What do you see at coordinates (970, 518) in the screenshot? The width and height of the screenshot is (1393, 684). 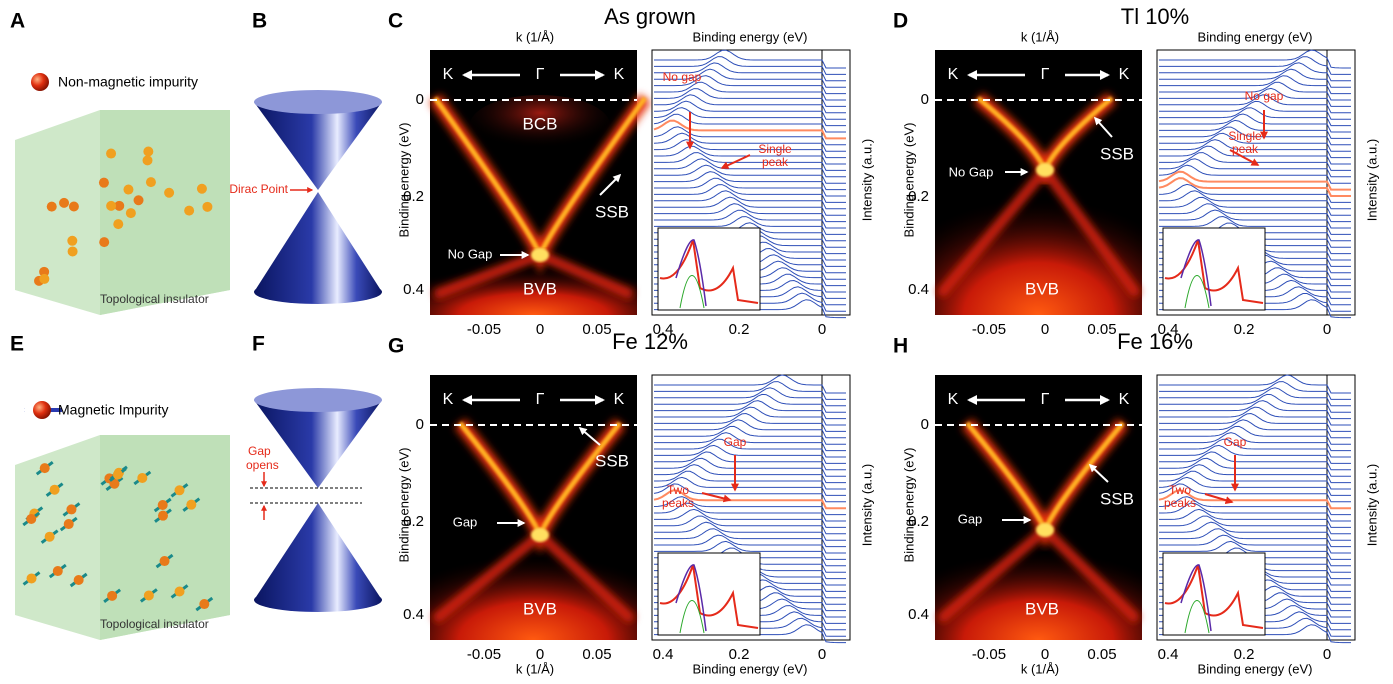 I see `image-label: Gap` at bounding box center [970, 518].